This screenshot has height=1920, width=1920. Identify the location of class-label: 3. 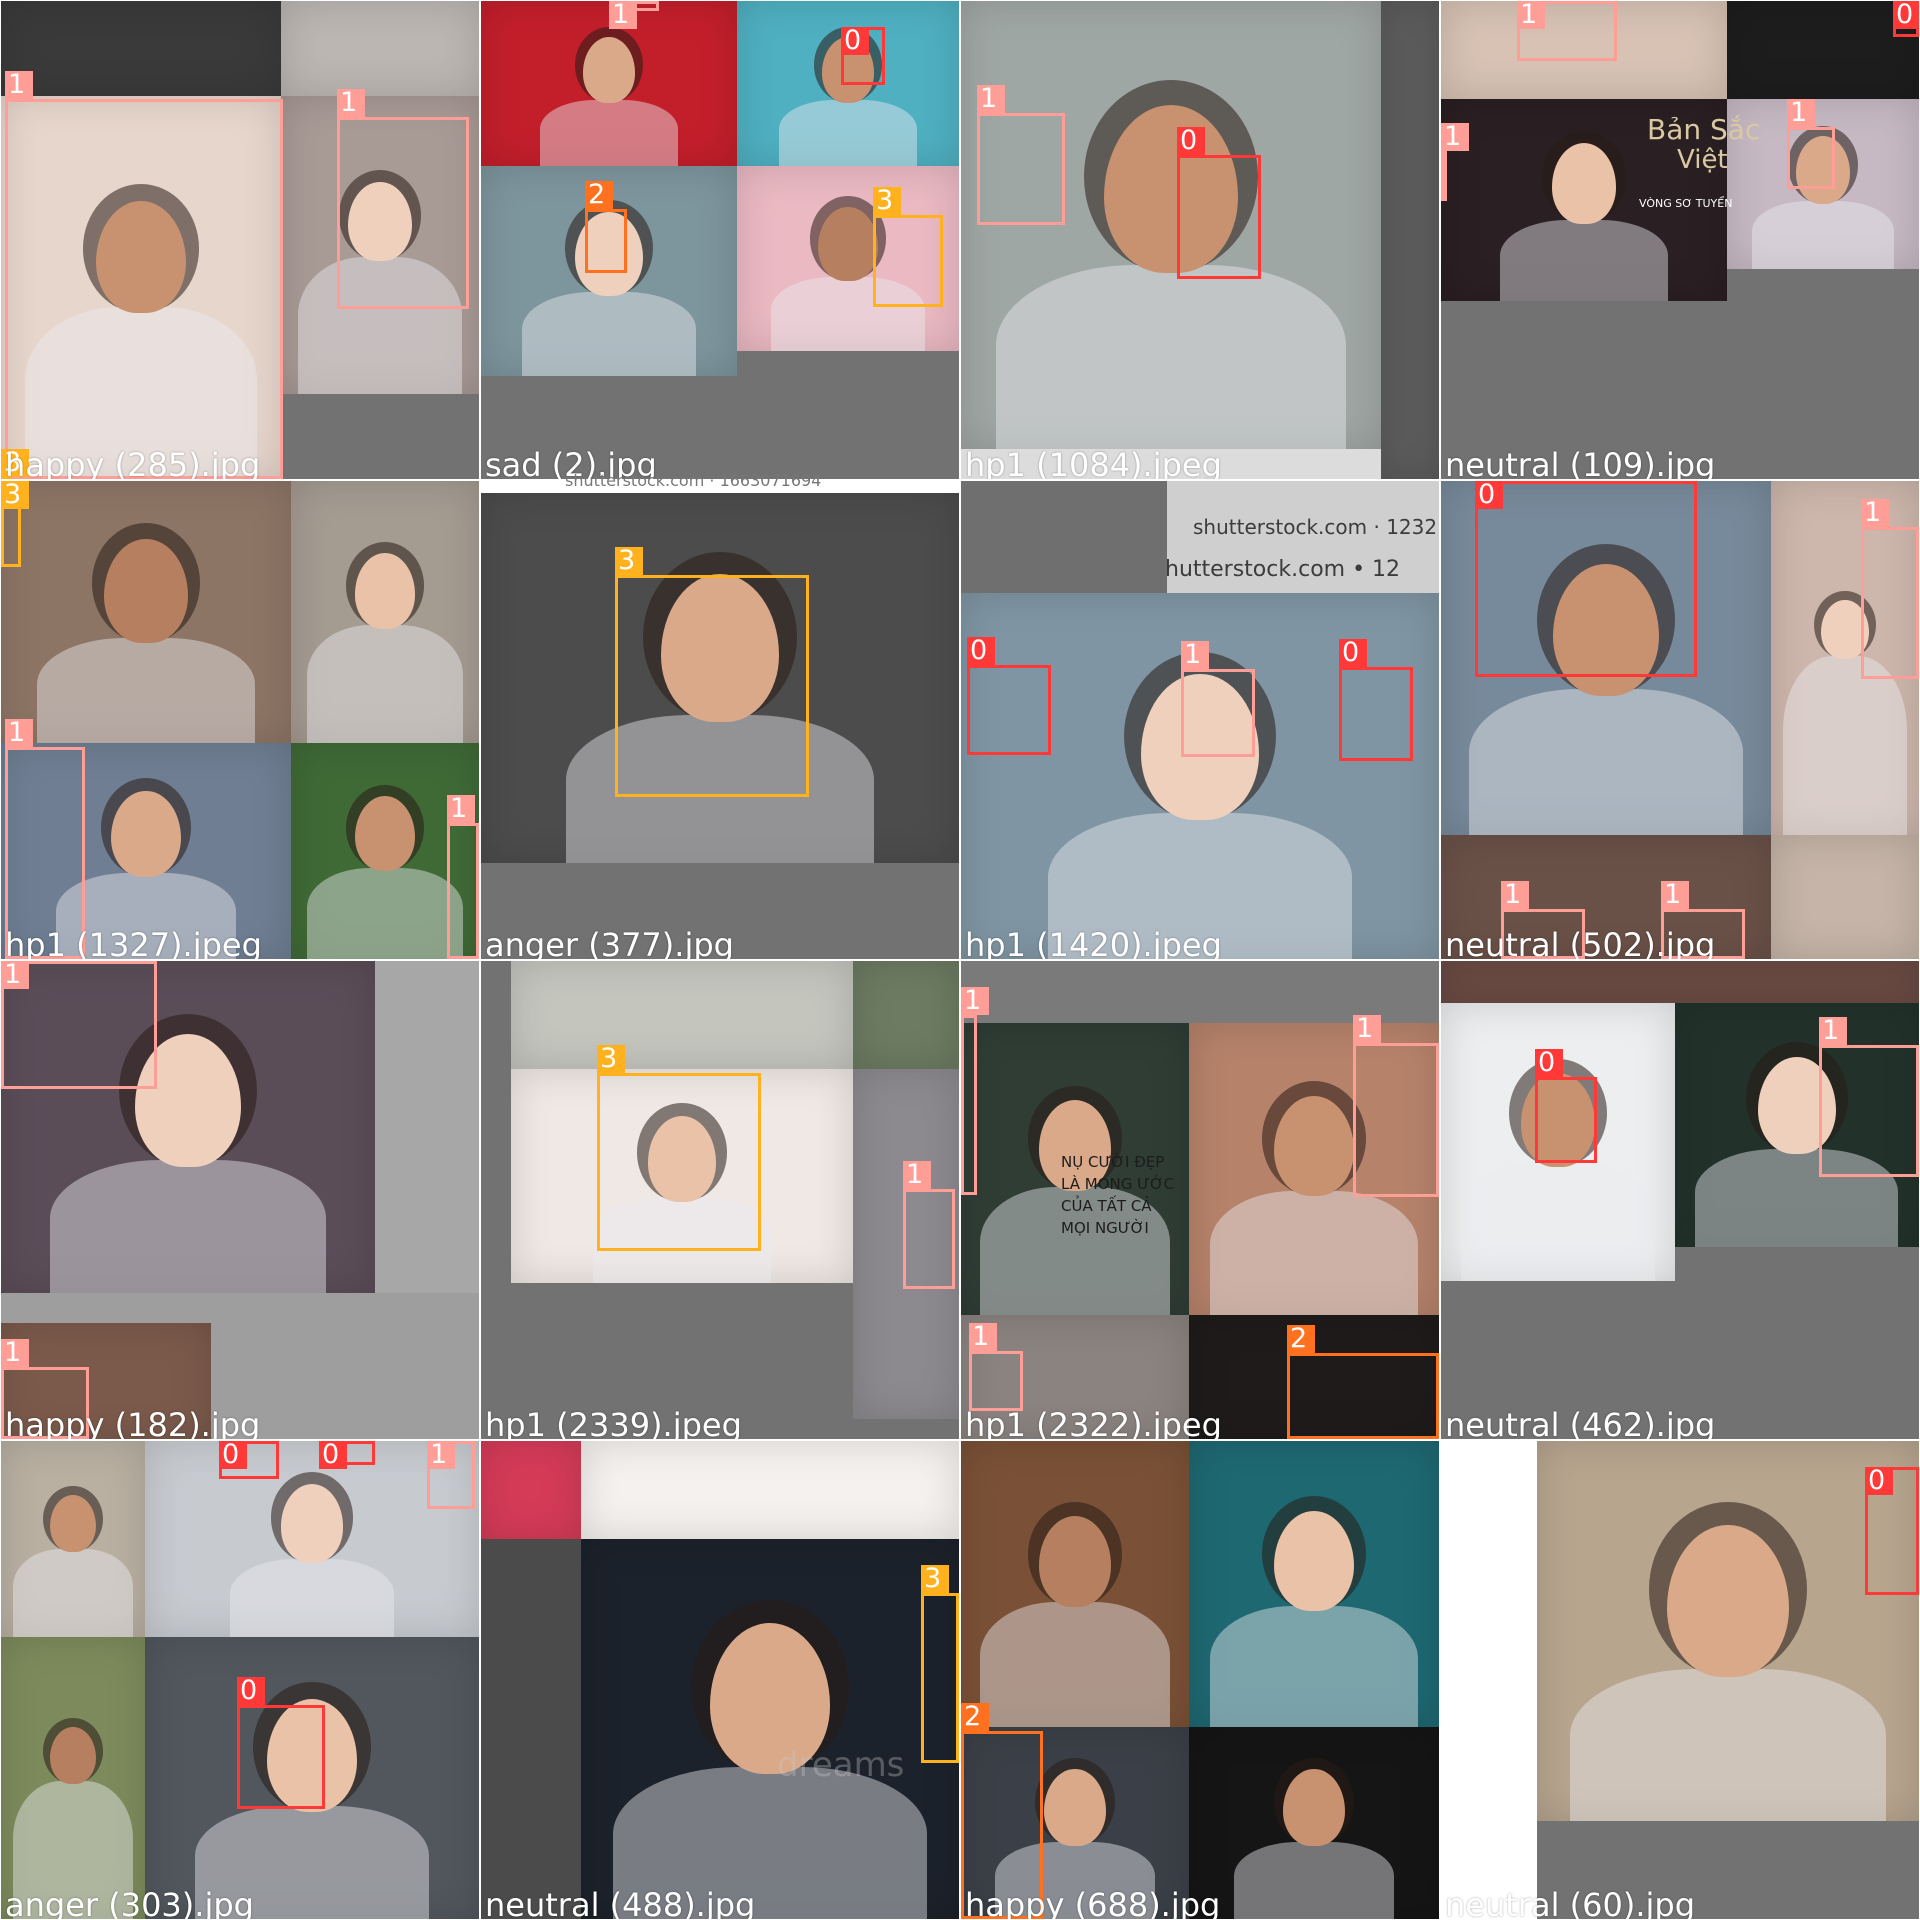
(935, 1579).